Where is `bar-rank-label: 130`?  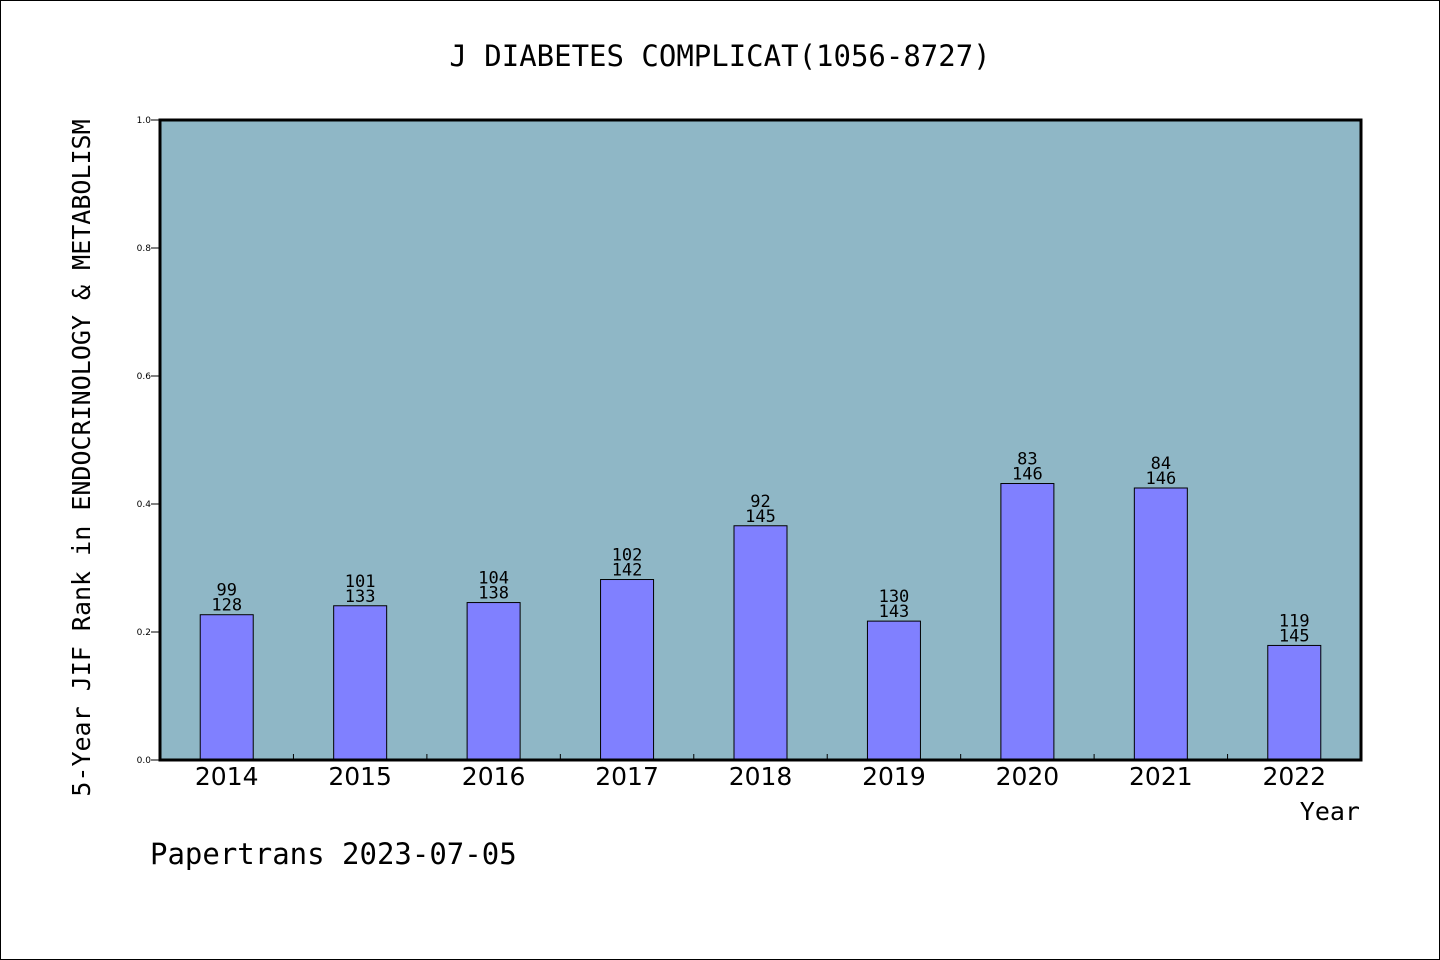
bar-rank-label: 130 is located at coordinates (894, 597).